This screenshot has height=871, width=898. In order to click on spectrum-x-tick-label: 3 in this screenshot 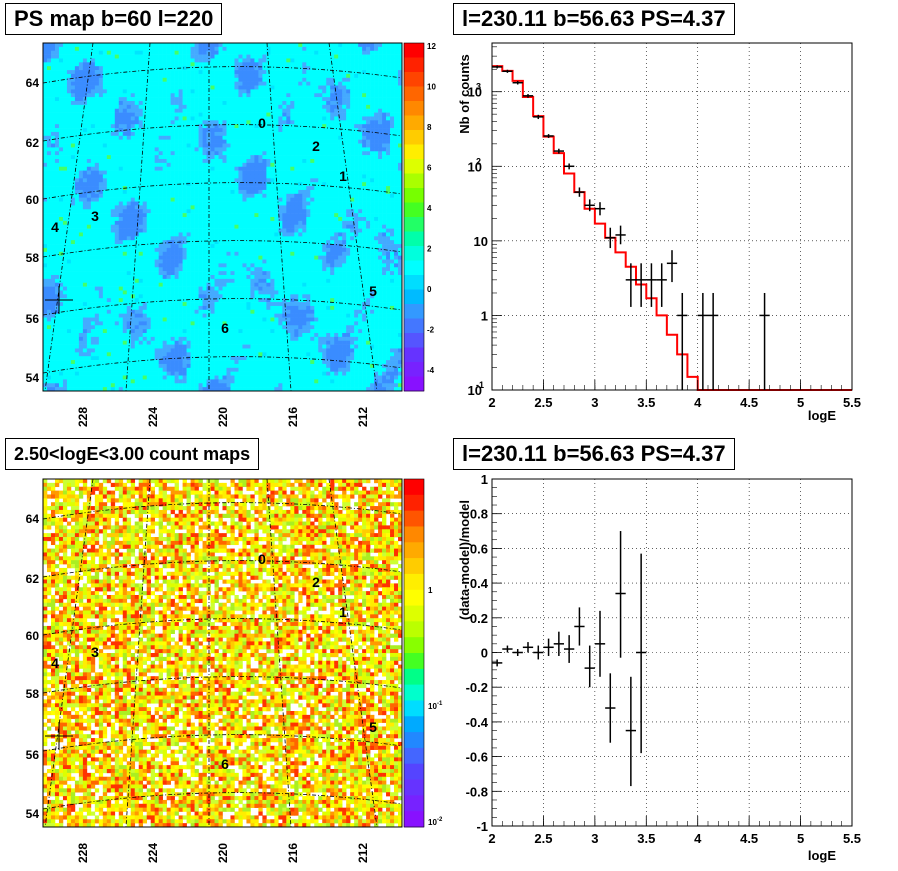, I will do `click(594, 402)`.